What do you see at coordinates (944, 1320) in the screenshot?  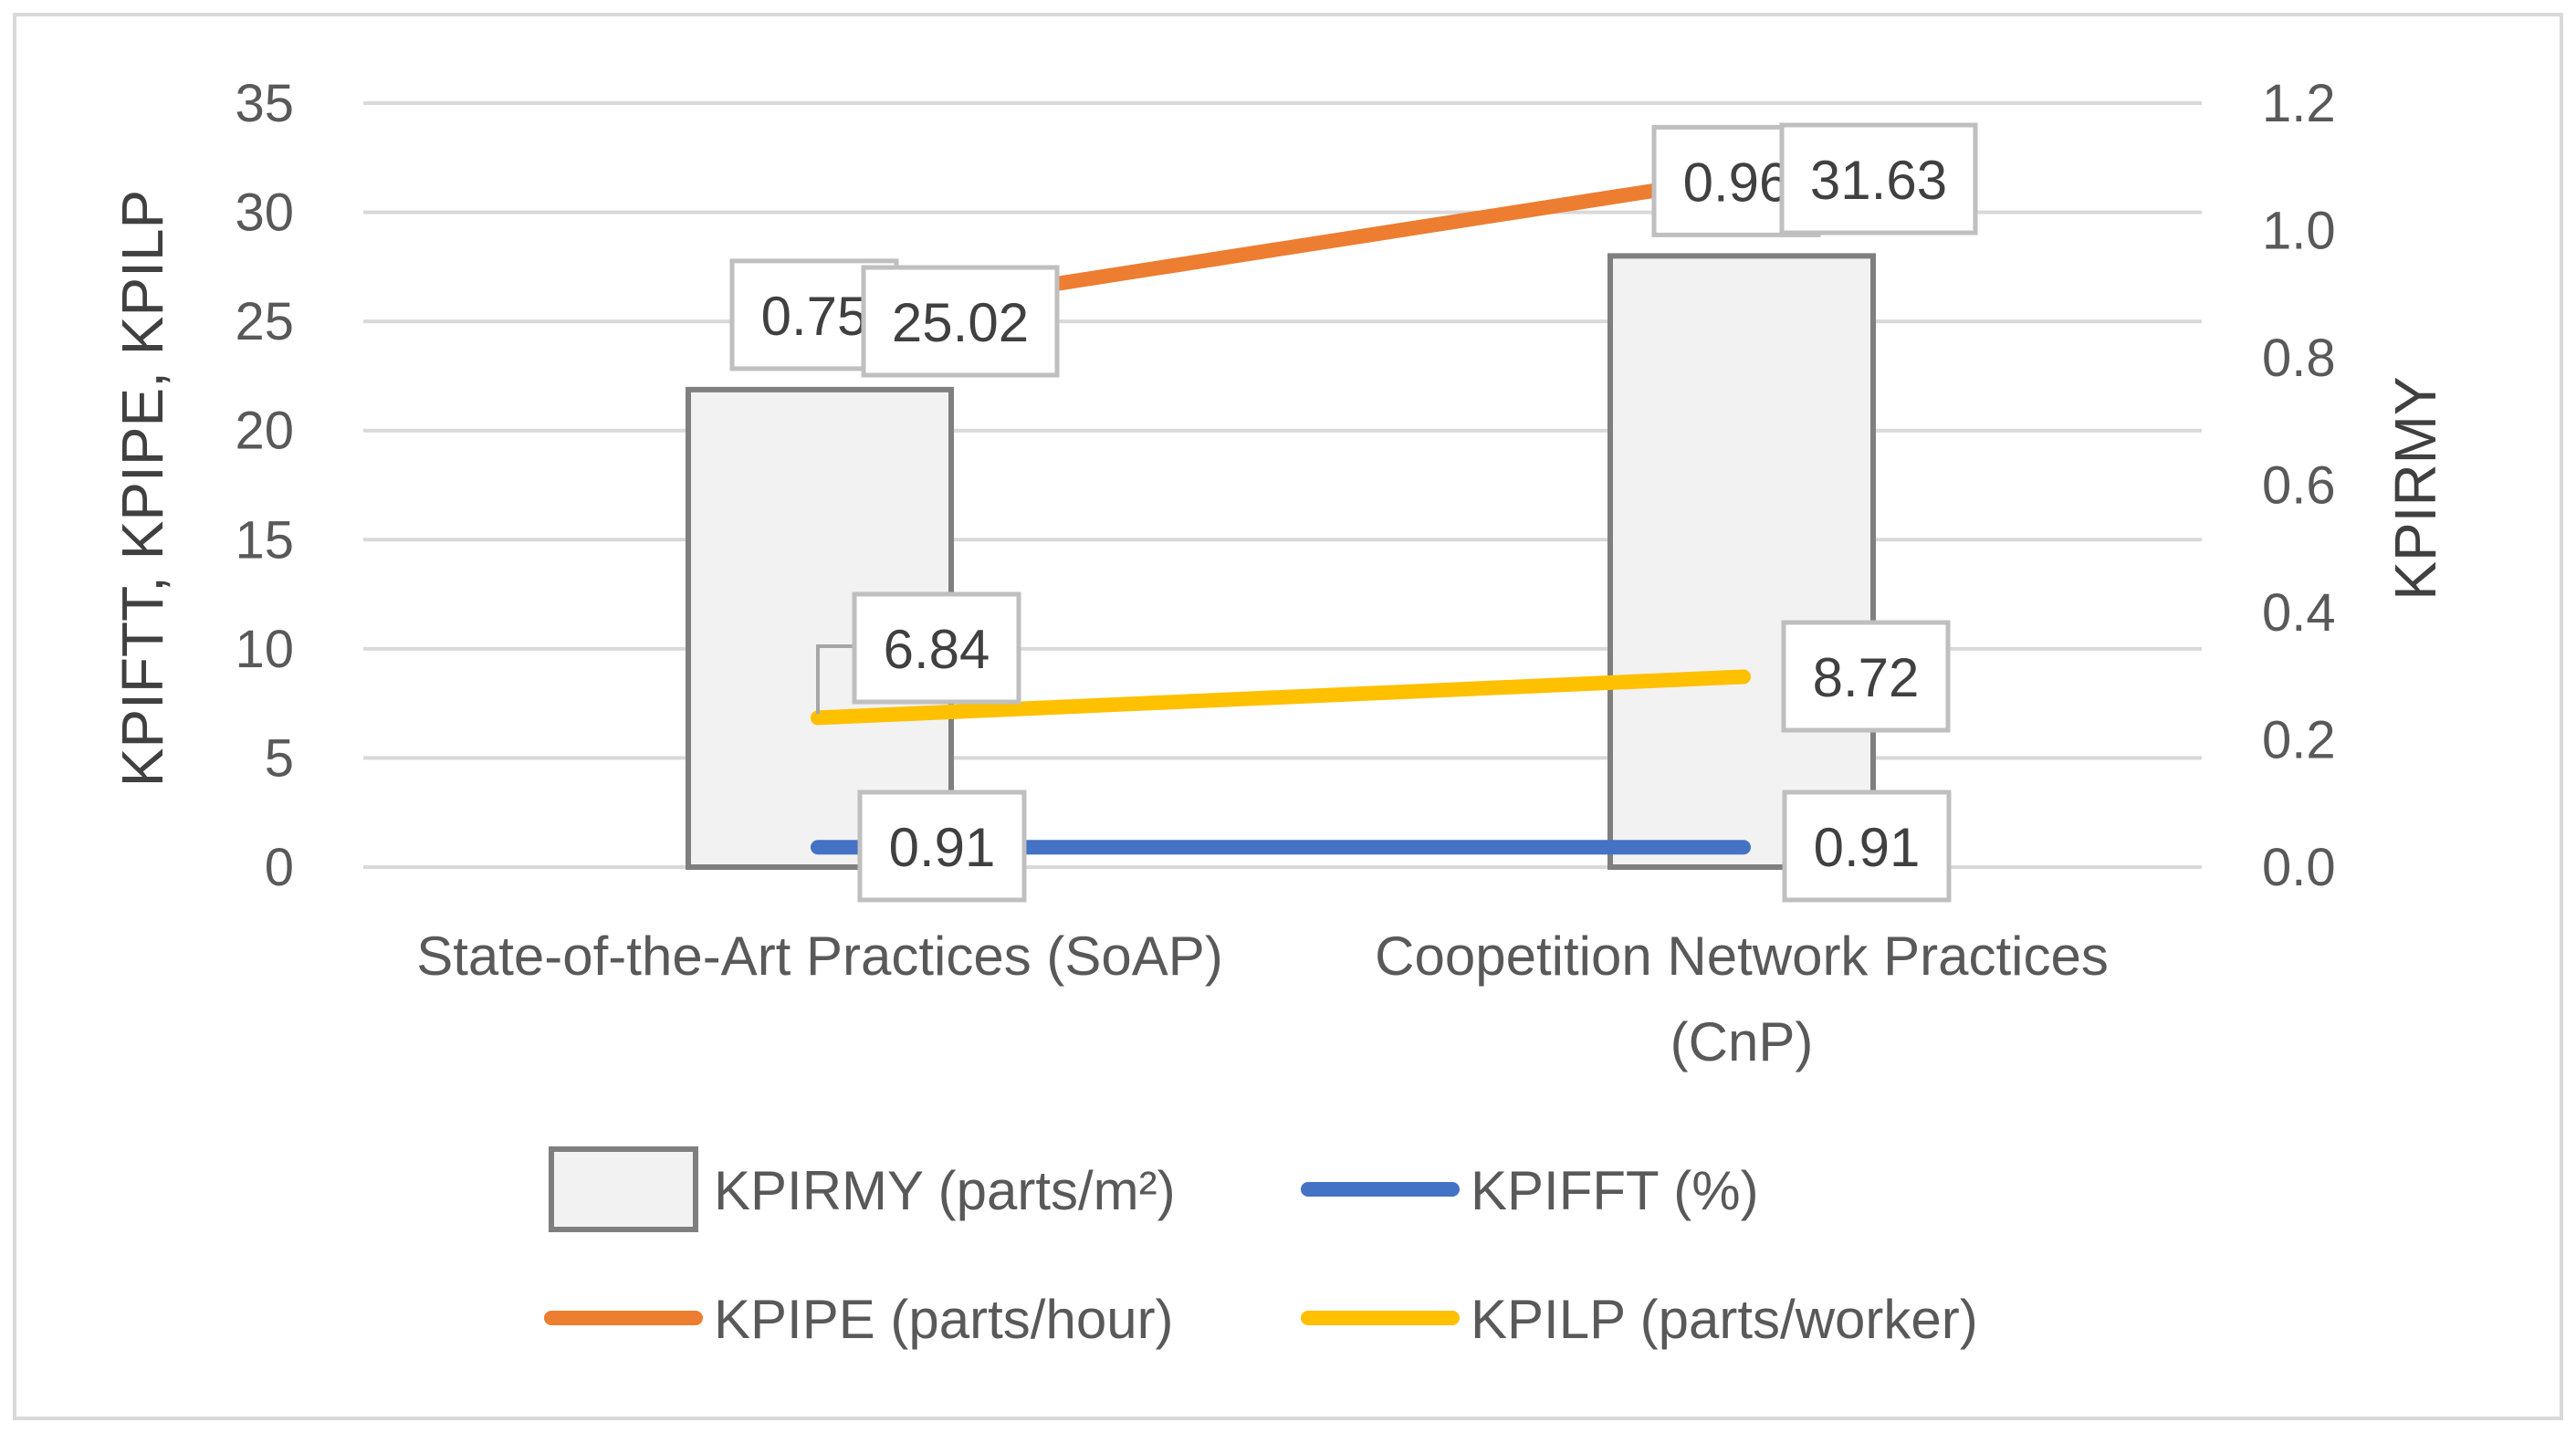 I see `legend-label: KPIPE (parts/hour)` at bounding box center [944, 1320].